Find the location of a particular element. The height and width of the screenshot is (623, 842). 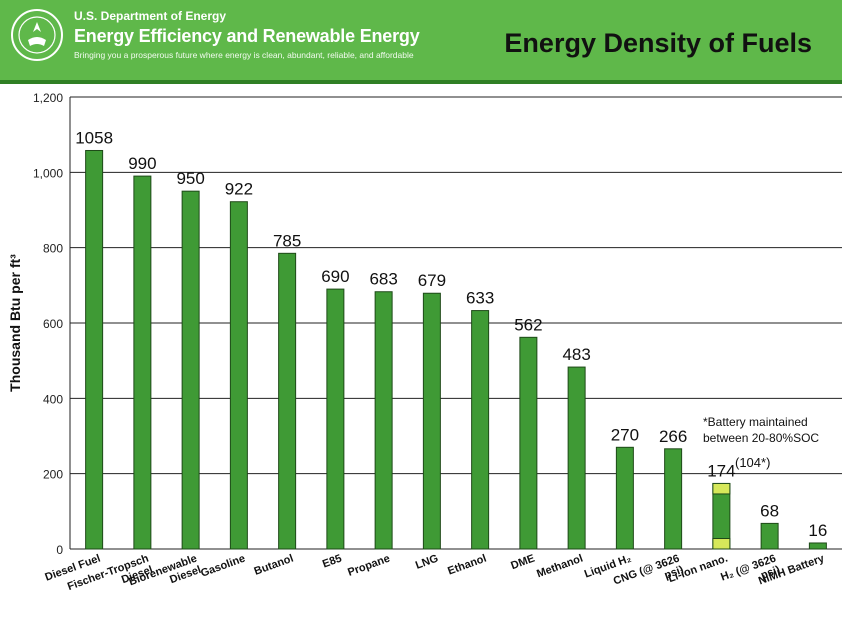

program-name: Energy Efficiency and Renewable Energy is located at coordinates (247, 36).